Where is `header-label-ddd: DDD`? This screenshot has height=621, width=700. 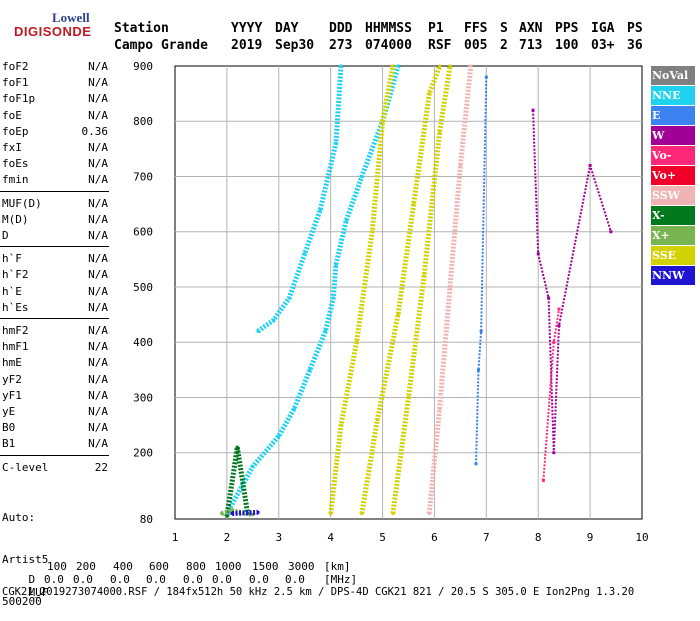
header-label-ddd: DDD is located at coordinates (341, 28).